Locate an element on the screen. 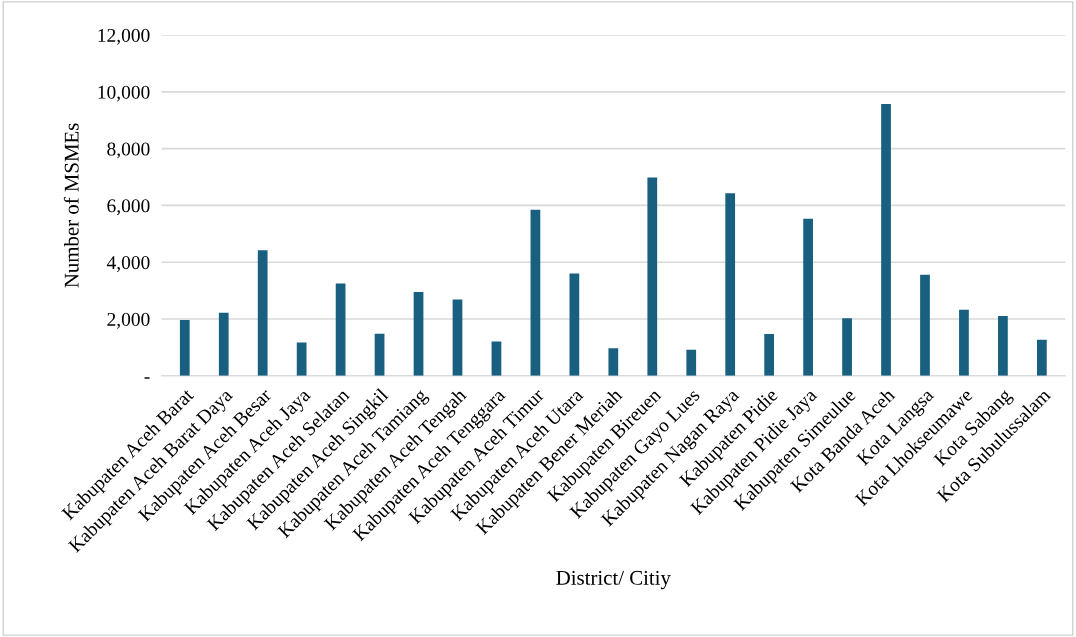 This screenshot has width=1076, height=637. x-axis-title: District/ Citiy is located at coordinates (613, 580).